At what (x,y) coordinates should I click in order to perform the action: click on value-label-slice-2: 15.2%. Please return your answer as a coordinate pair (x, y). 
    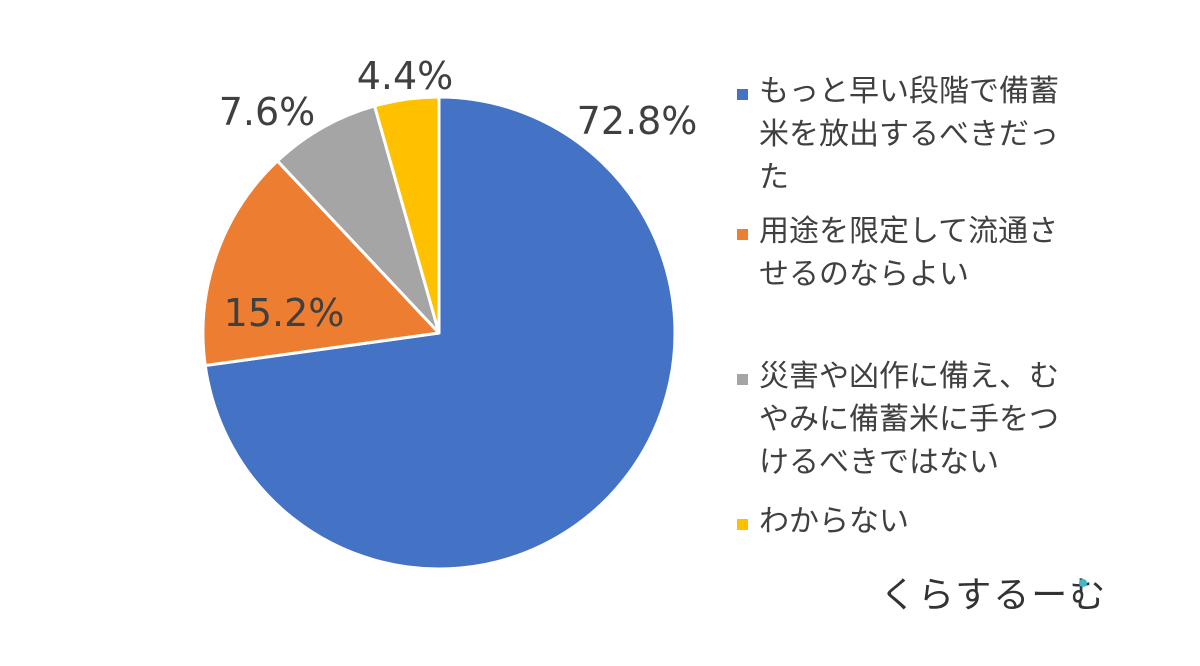
    Looking at the image, I should click on (284, 313).